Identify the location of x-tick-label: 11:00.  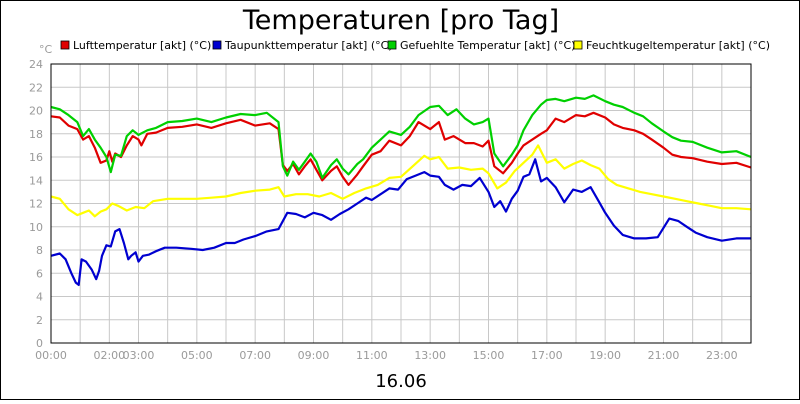
(372, 355).